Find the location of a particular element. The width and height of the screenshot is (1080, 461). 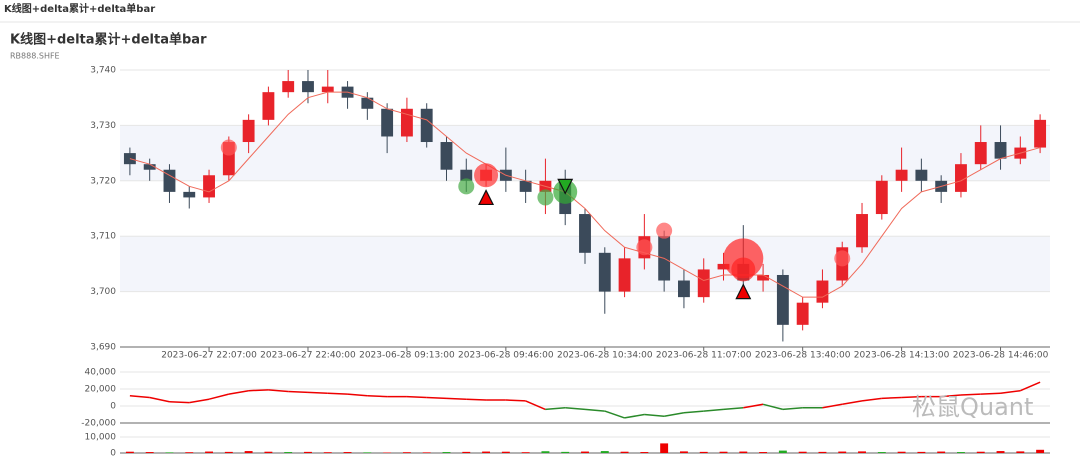

y-tick-label: -20,000 is located at coordinates (98, 424).